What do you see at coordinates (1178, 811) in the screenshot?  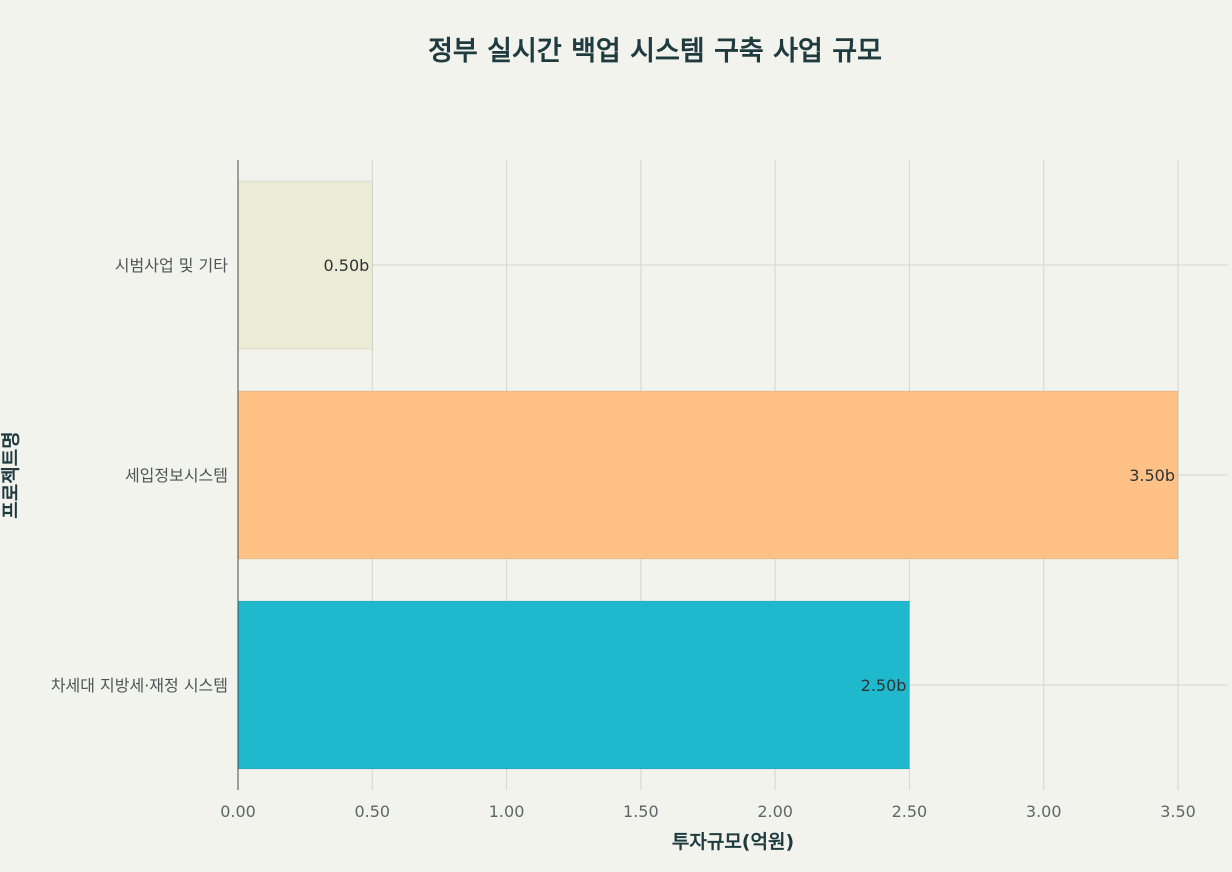 I see `x-tick-label: 3.50` at bounding box center [1178, 811].